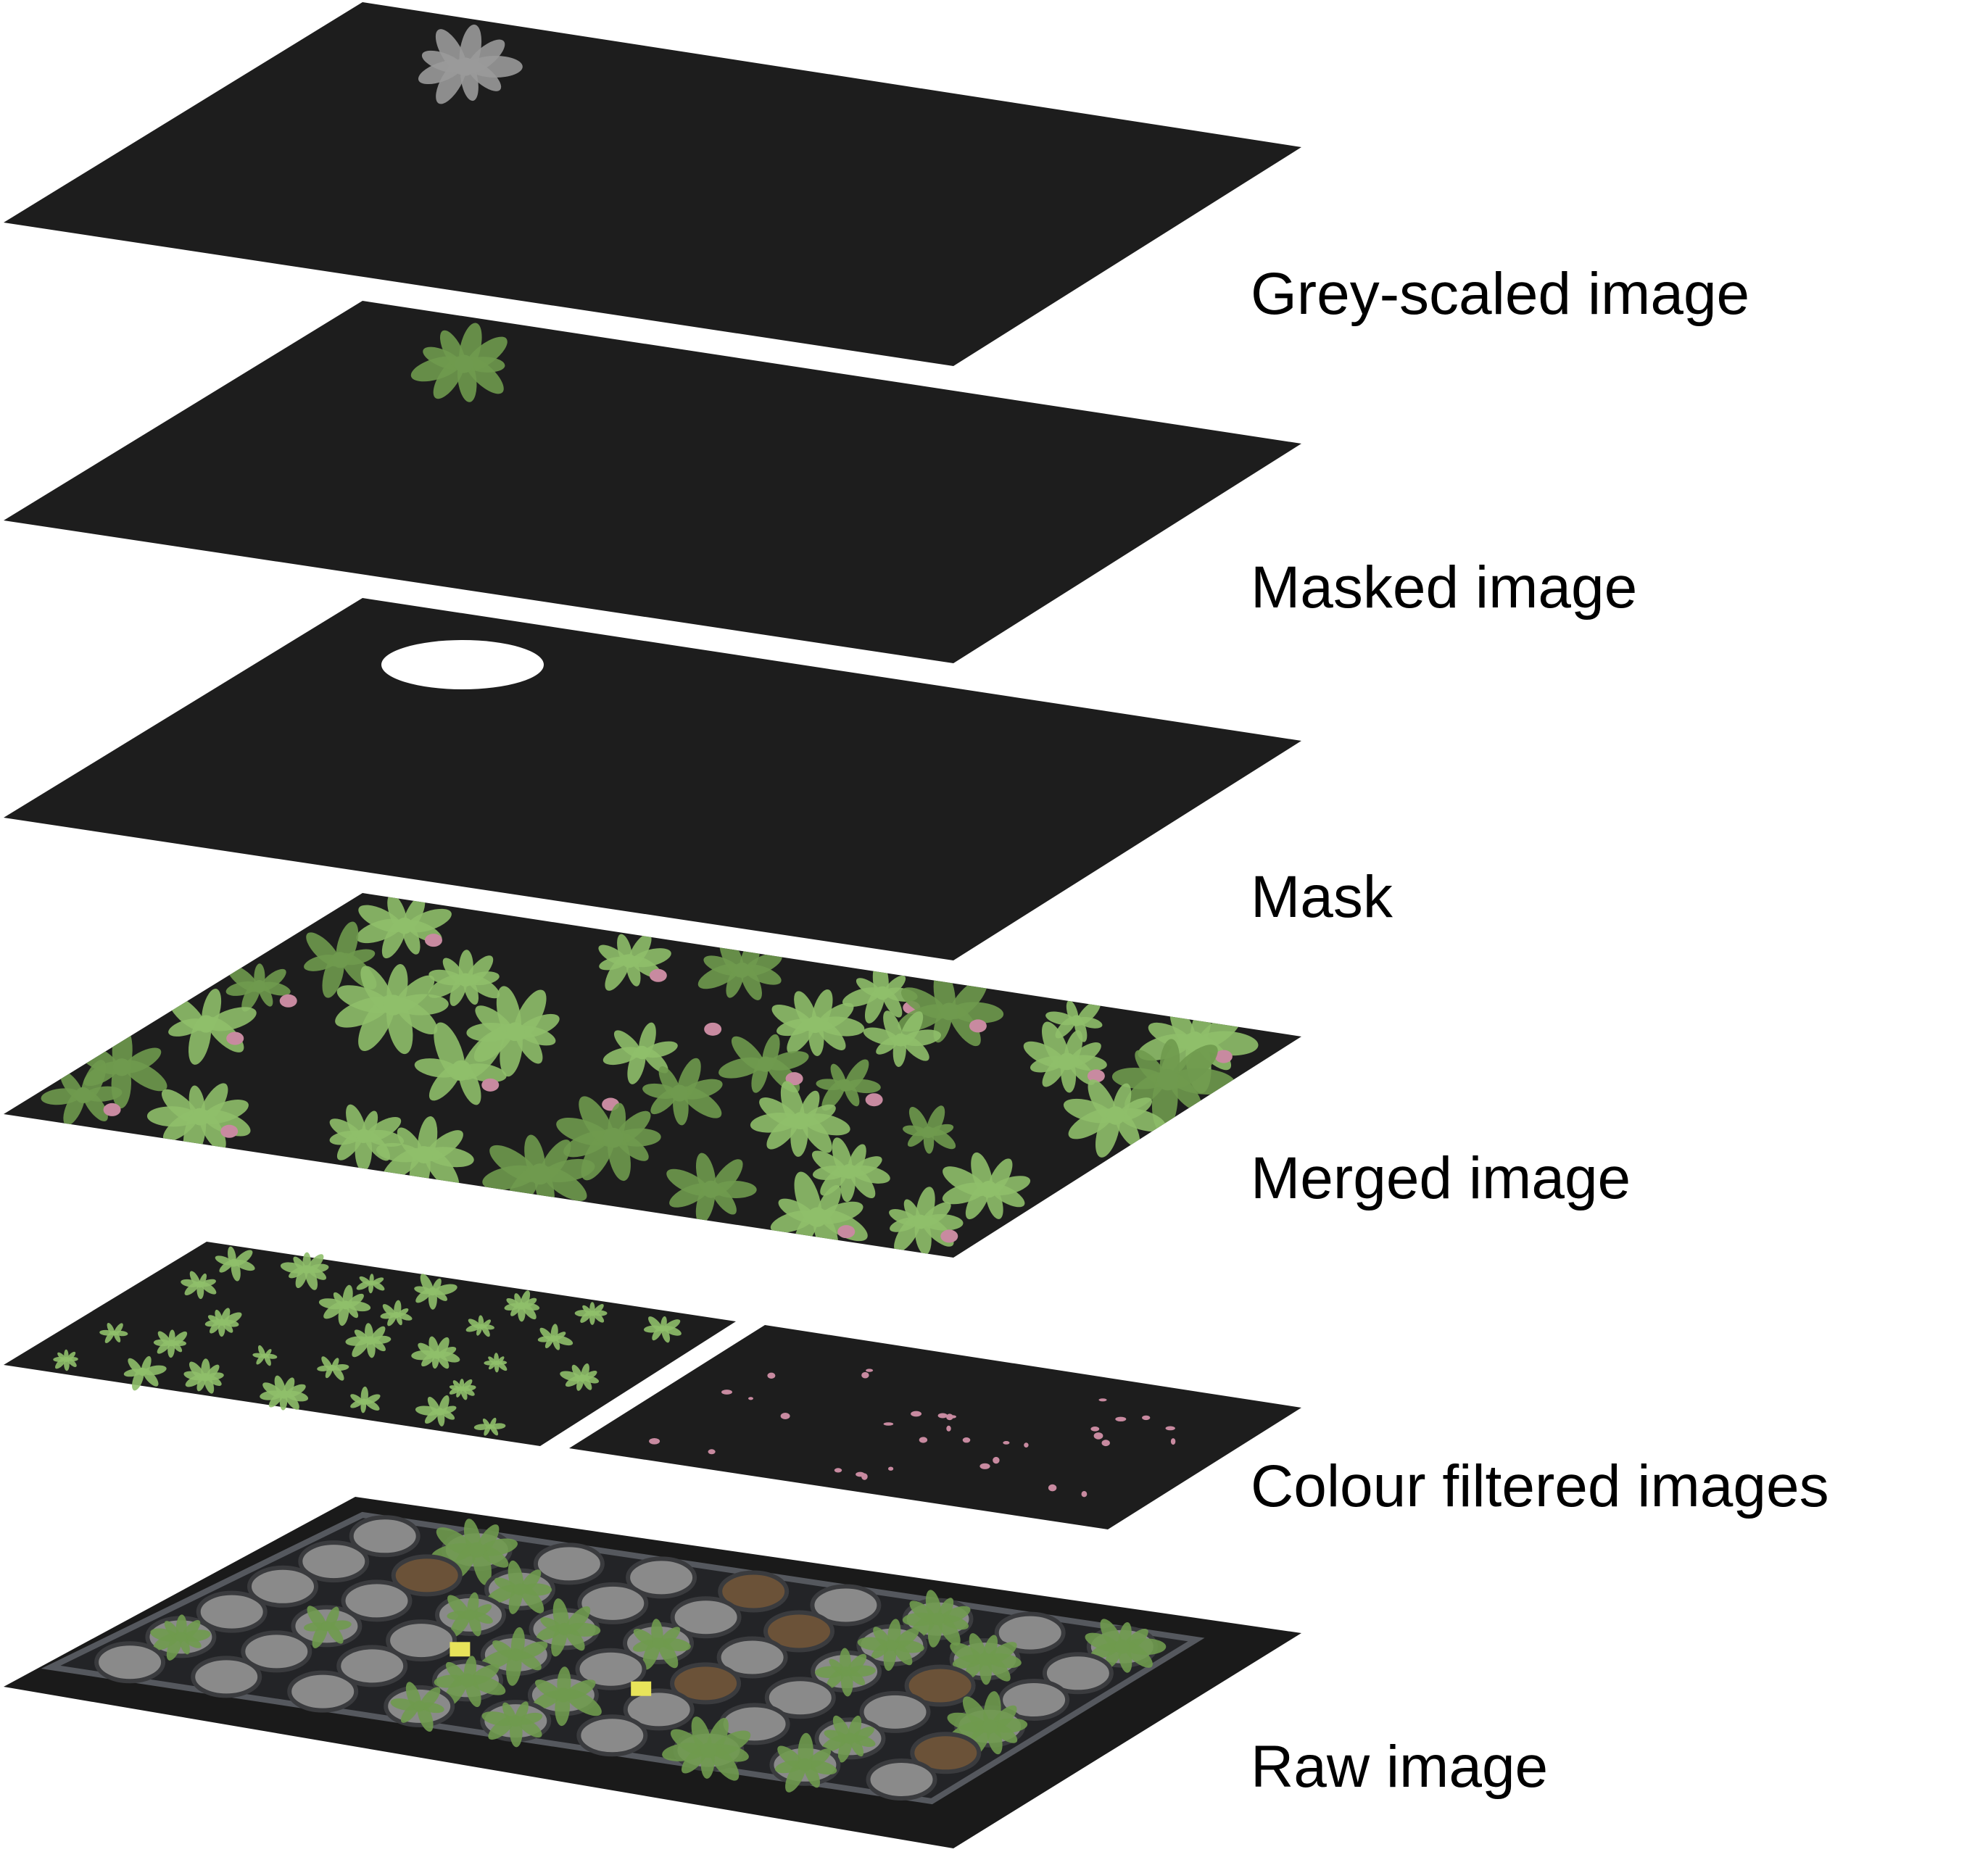 The width and height of the screenshot is (1988, 1852). What do you see at coordinates (912, 1434) in the screenshot?
I see `filtered-pink-plants` at bounding box center [912, 1434].